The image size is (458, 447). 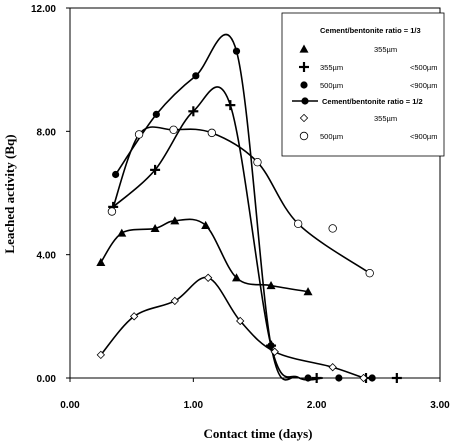 I want to click on data-point-s4-p4-shape, so click(x=257, y=162).